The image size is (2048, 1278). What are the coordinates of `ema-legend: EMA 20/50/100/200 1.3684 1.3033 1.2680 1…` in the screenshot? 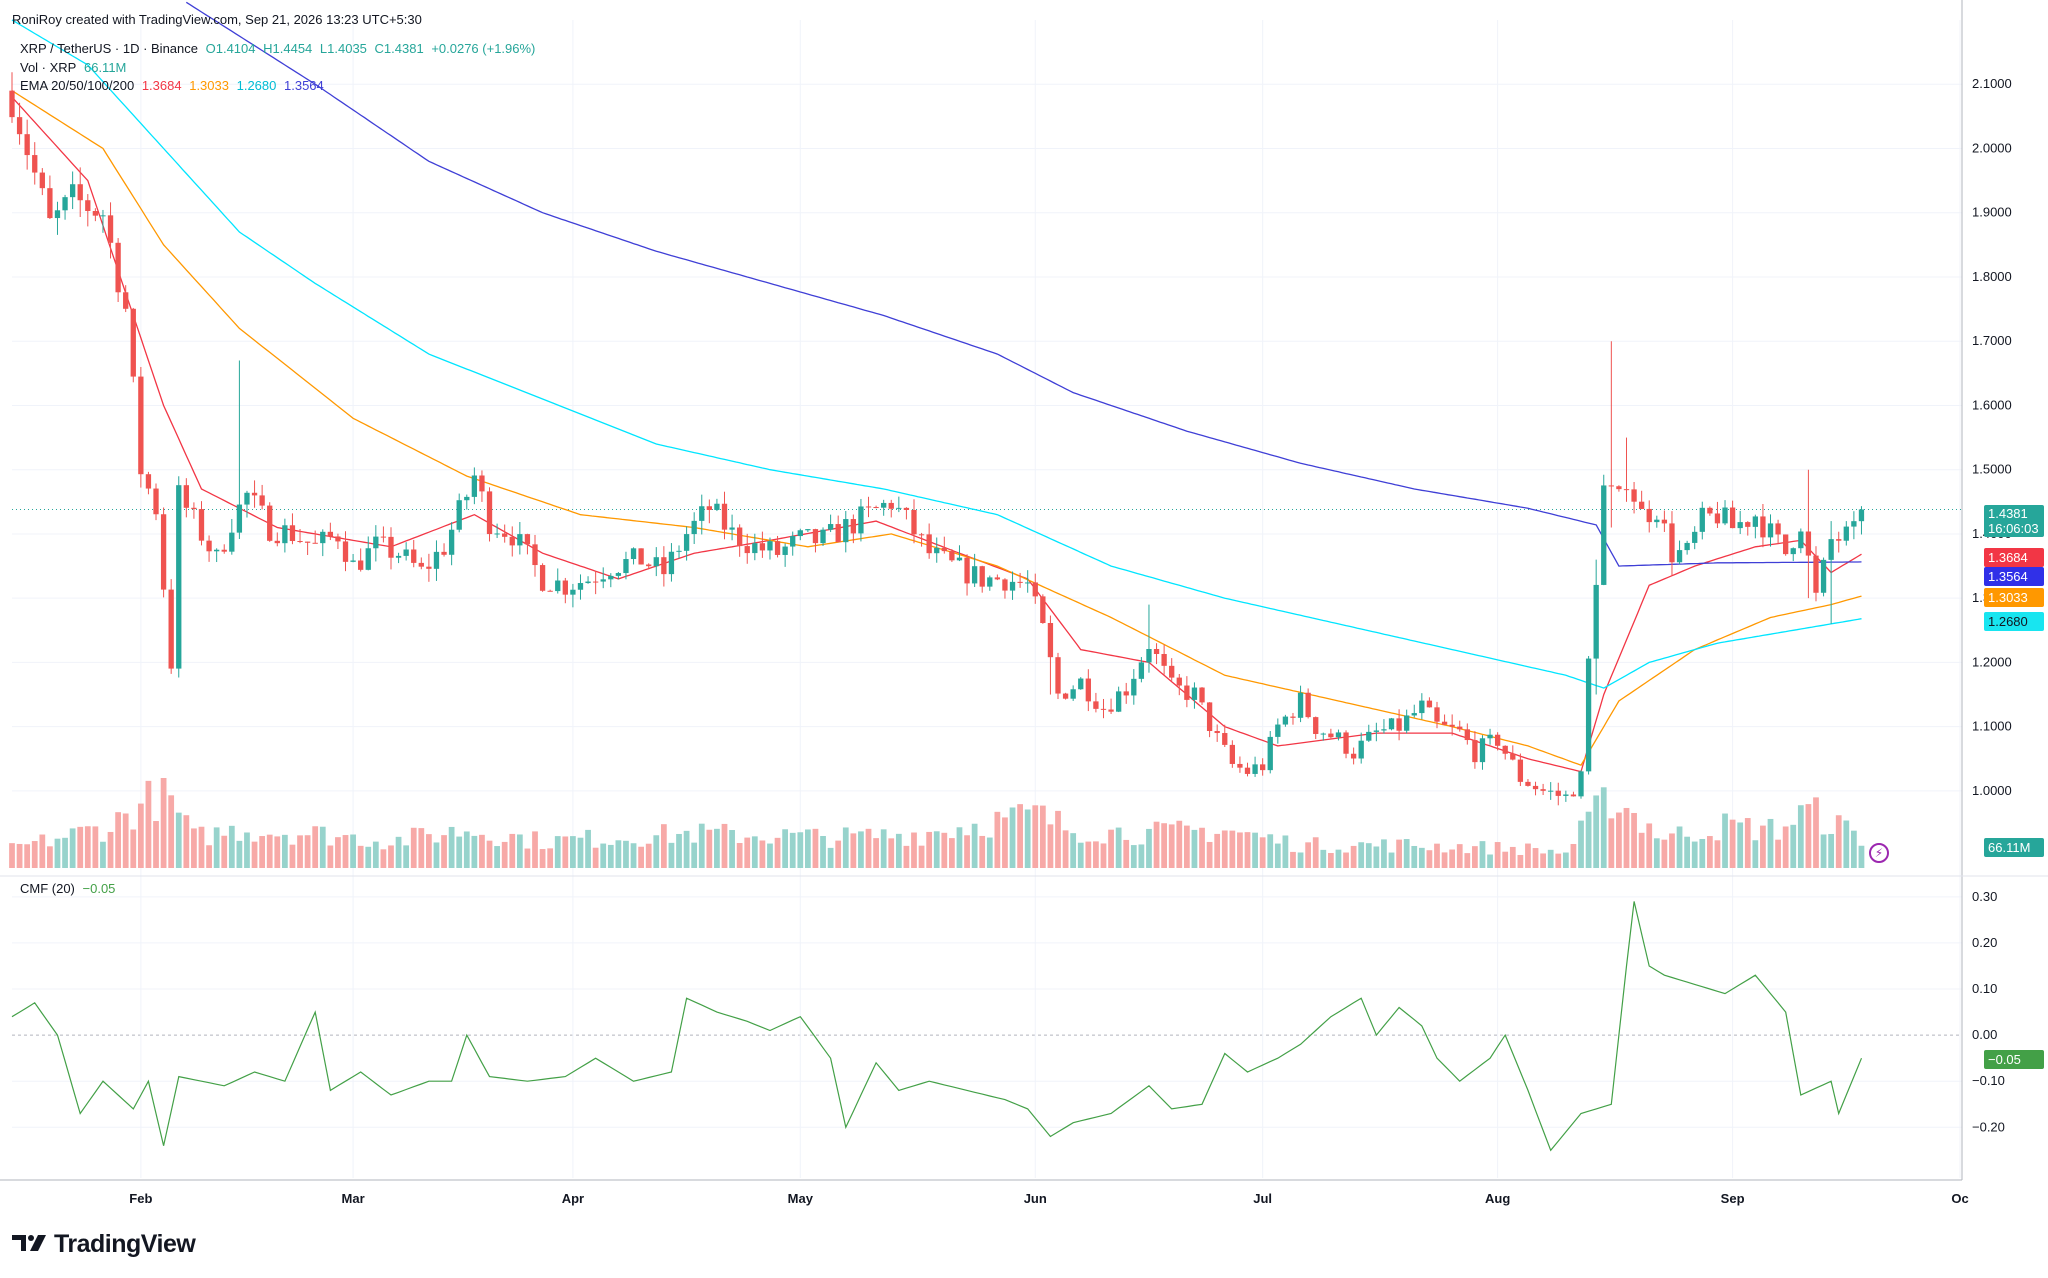 It's located at (174, 85).